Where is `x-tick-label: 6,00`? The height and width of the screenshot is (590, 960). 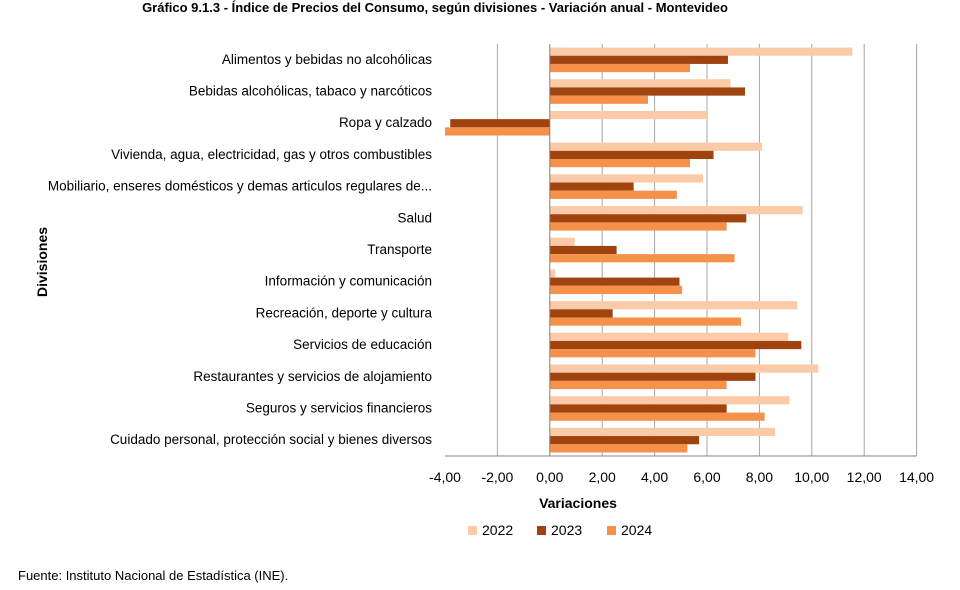 x-tick-label: 6,00 is located at coordinates (706, 477).